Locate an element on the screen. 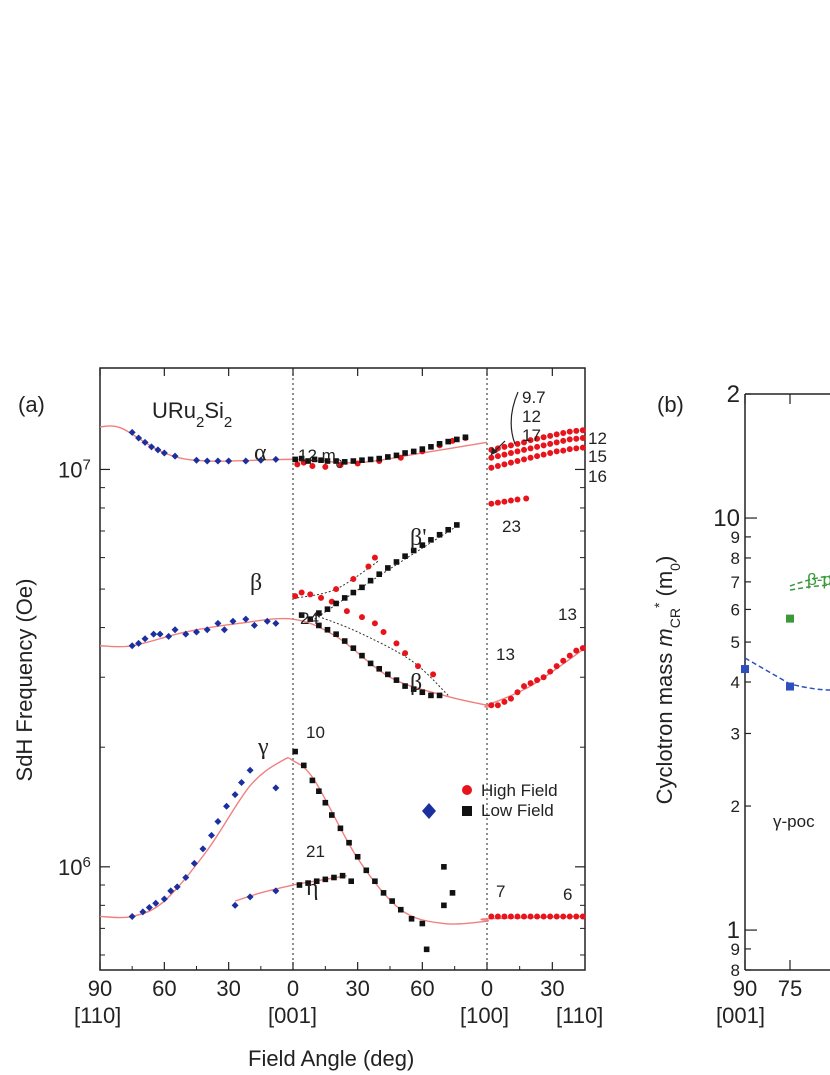  y-axis-title: SdH Frequency (Oe) is located at coordinates (24, 680).